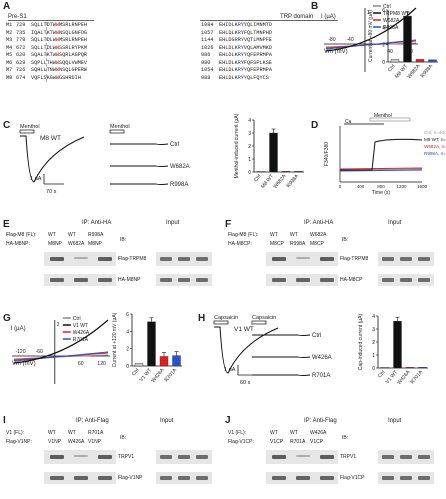 This screenshot has width=446, height=499. I want to click on row2-label: Flag-V1NP:, so click(19, 442).